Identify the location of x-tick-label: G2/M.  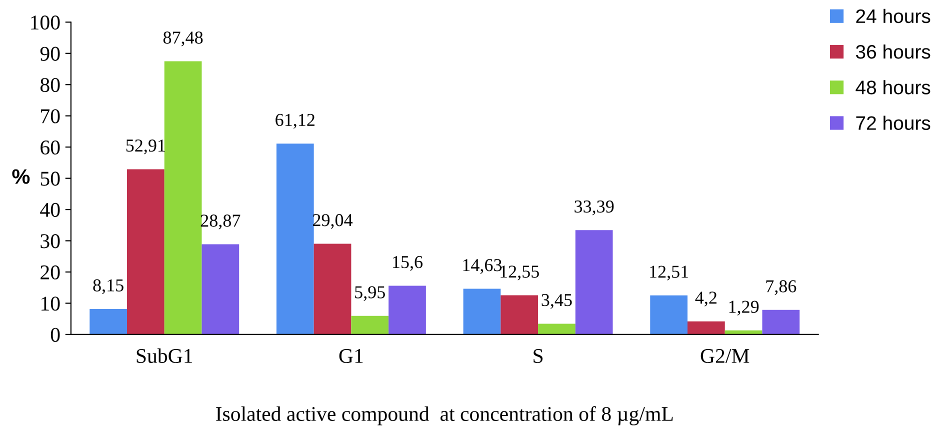
(725, 356).